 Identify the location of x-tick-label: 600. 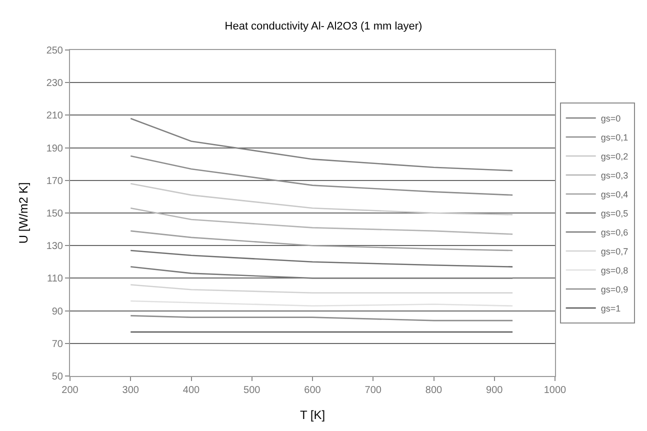
(313, 390).